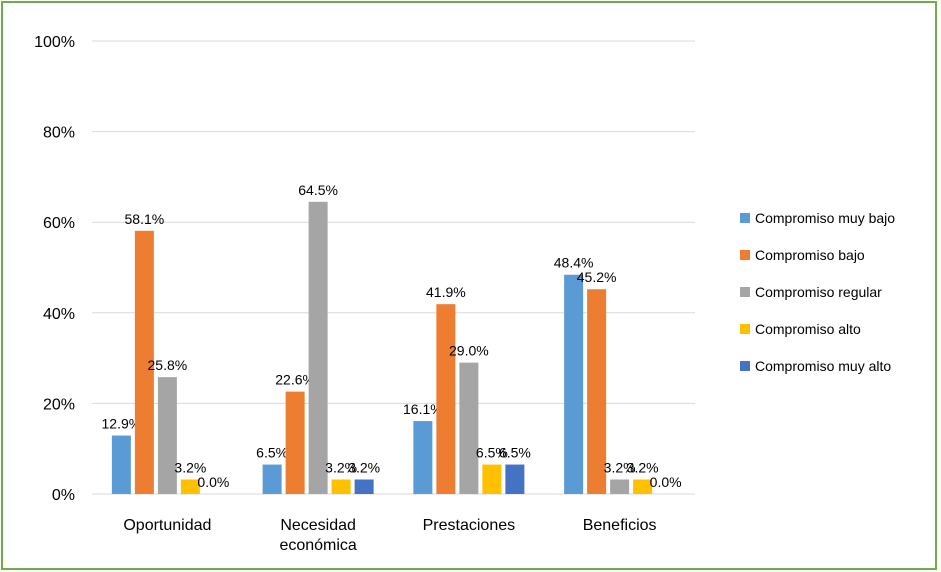 The width and height of the screenshot is (941, 572). Describe the element at coordinates (818, 292) in the screenshot. I see `legend-label: Compromiso regular` at that location.